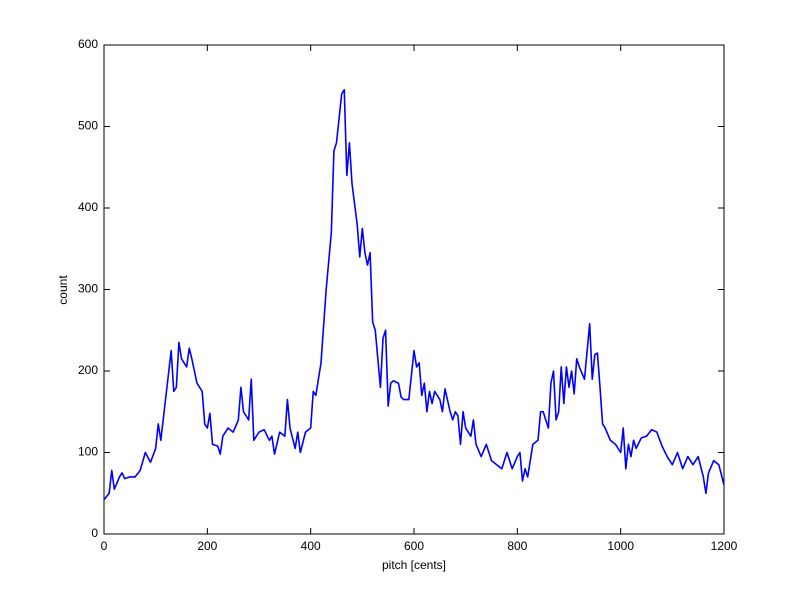 This screenshot has height=605, width=800. What do you see at coordinates (724, 546) in the screenshot?
I see `x-tick-label: 1200` at bounding box center [724, 546].